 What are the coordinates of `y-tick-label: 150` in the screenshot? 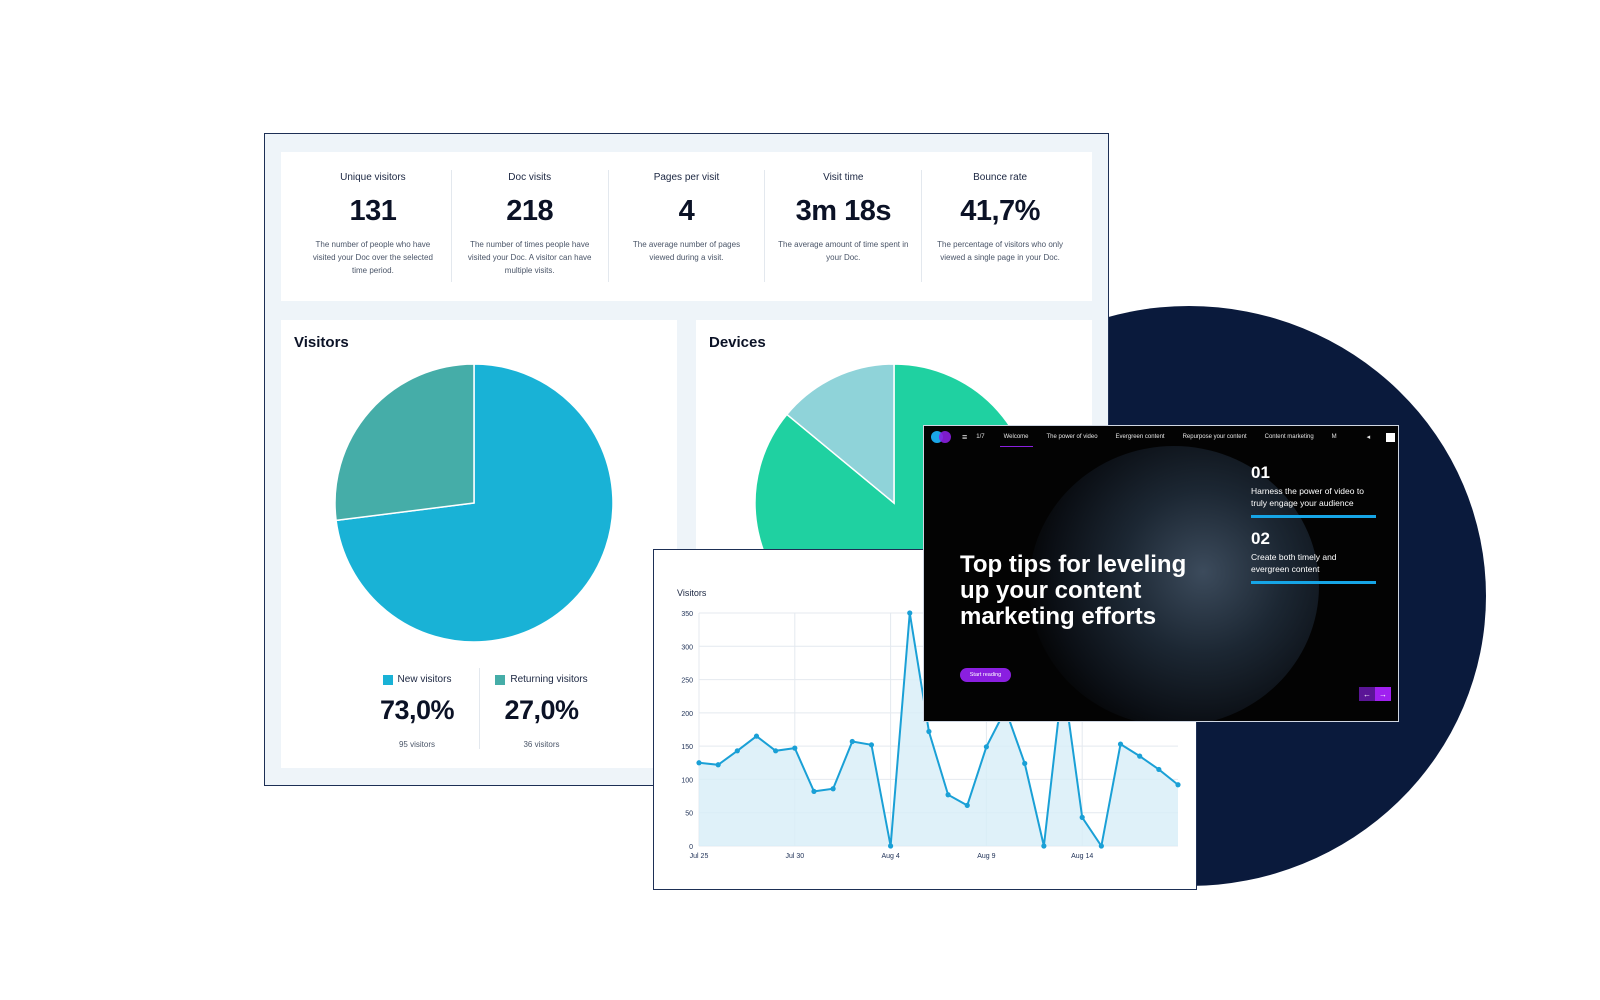 It's located at (687, 747).